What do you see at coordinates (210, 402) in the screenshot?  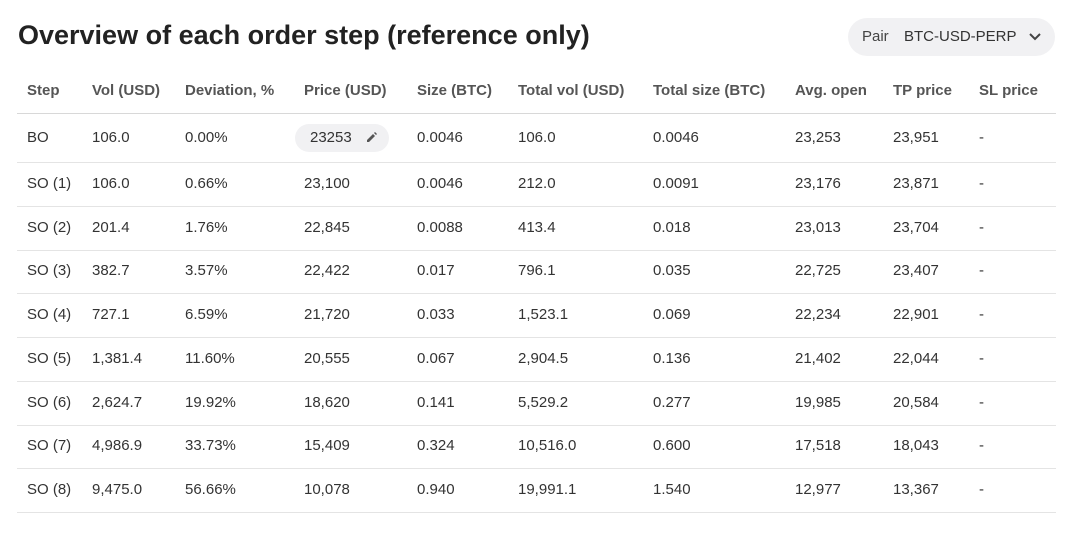 I see `table-cell: 19.92%` at bounding box center [210, 402].